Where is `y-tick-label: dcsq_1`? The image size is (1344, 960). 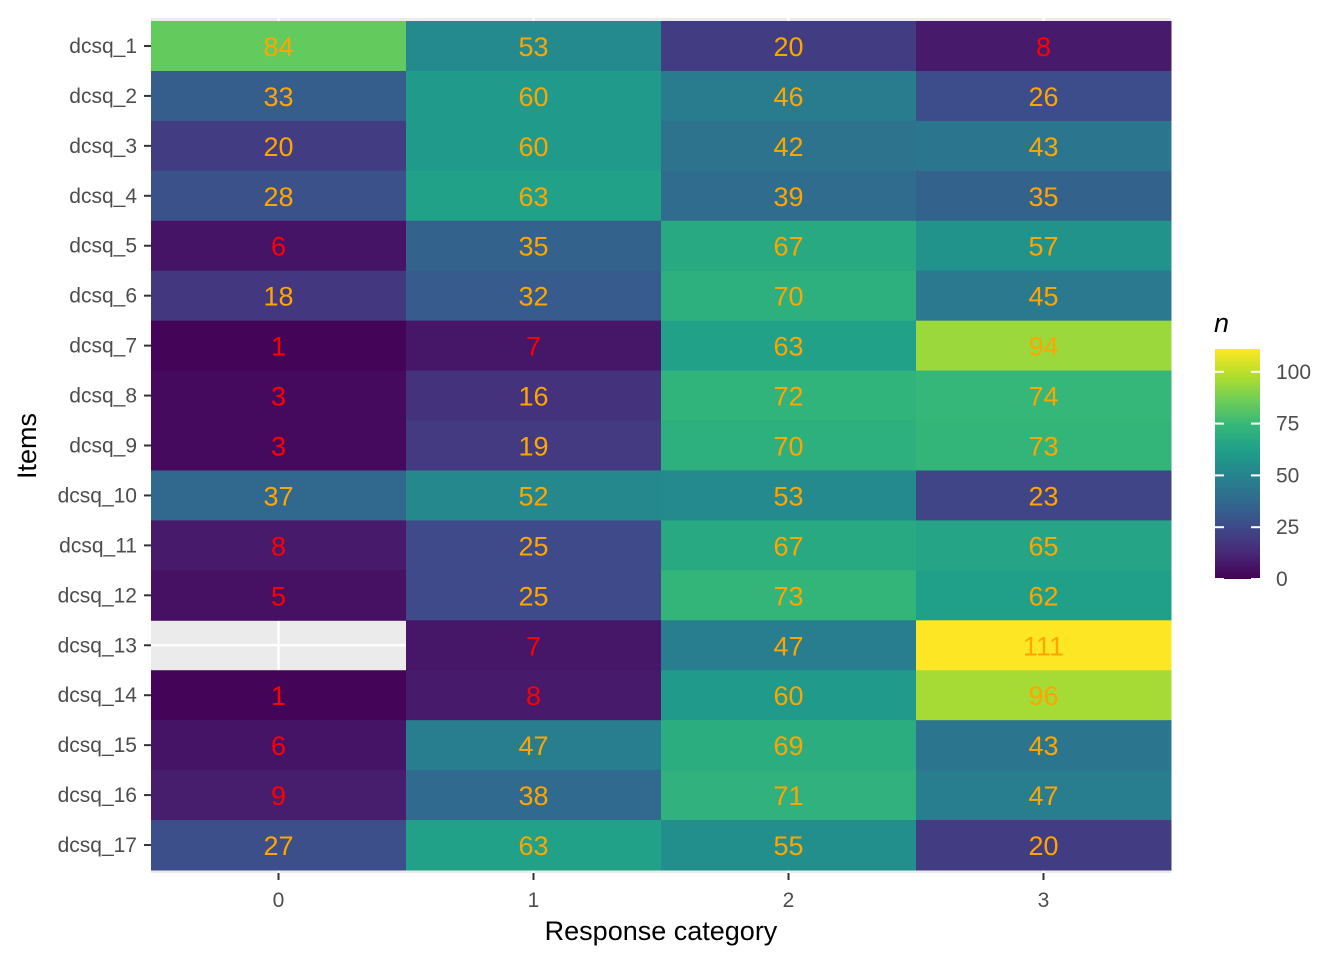
y-tick-label: dcsq_1 is located at coordinates (103, 46).